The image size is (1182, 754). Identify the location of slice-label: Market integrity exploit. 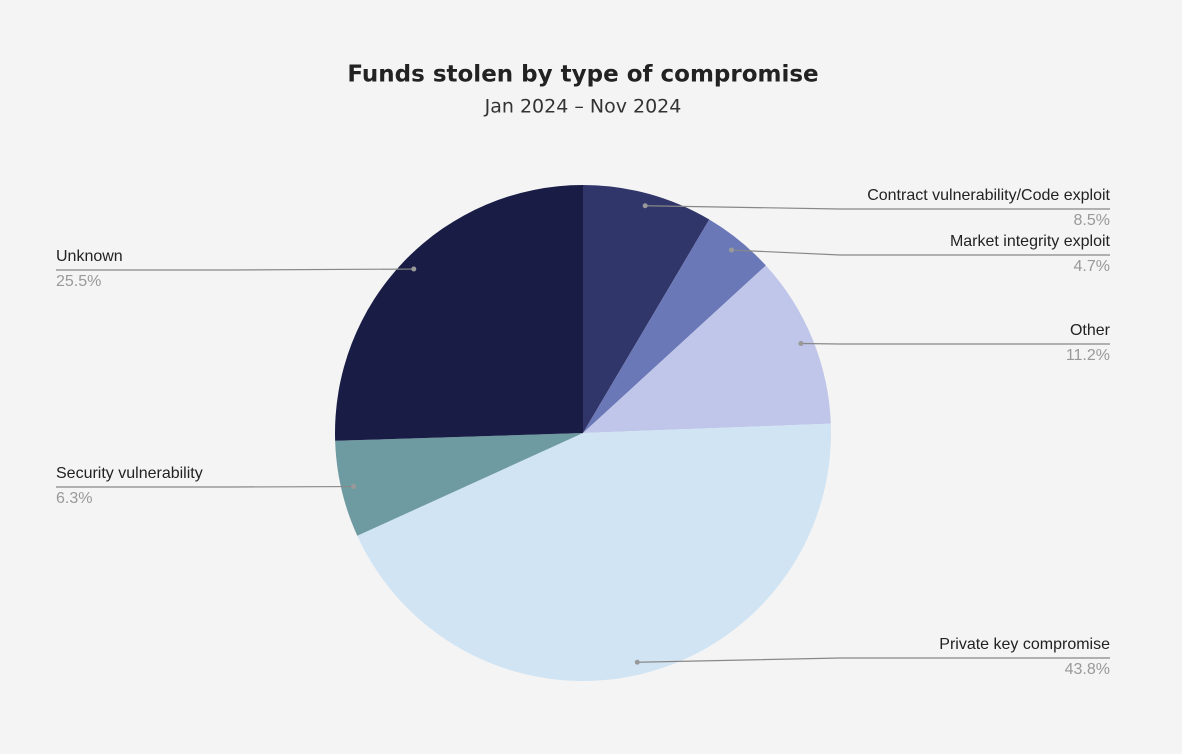
(1030, 241).